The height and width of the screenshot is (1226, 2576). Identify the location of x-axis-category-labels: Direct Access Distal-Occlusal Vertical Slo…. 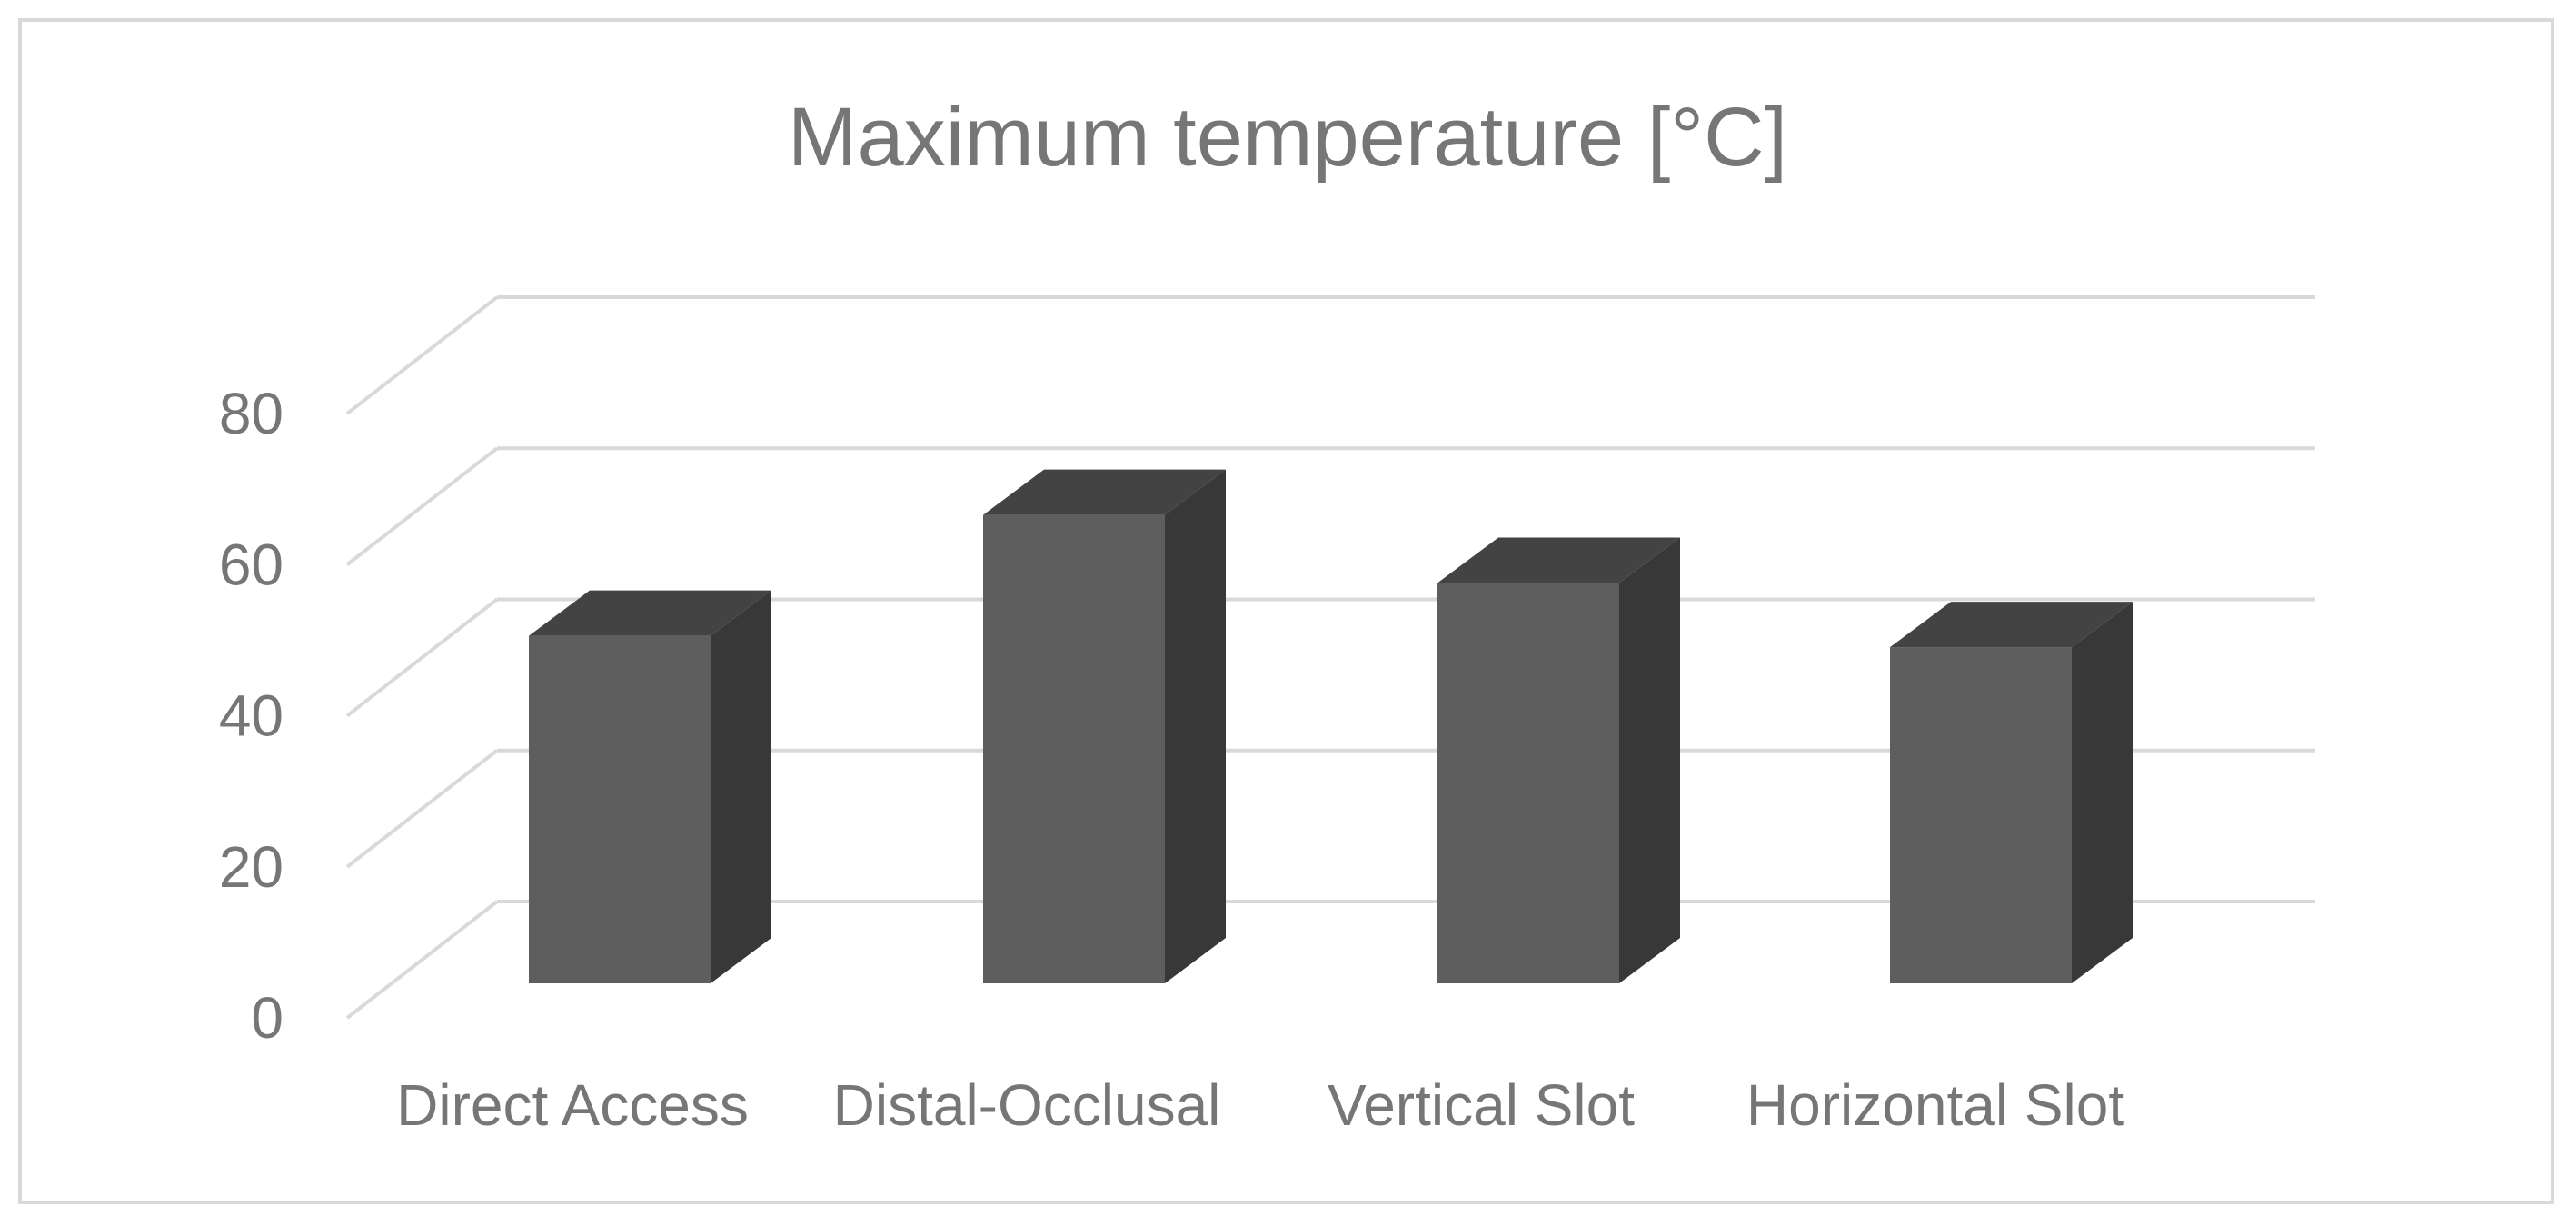
(1260, 1105).